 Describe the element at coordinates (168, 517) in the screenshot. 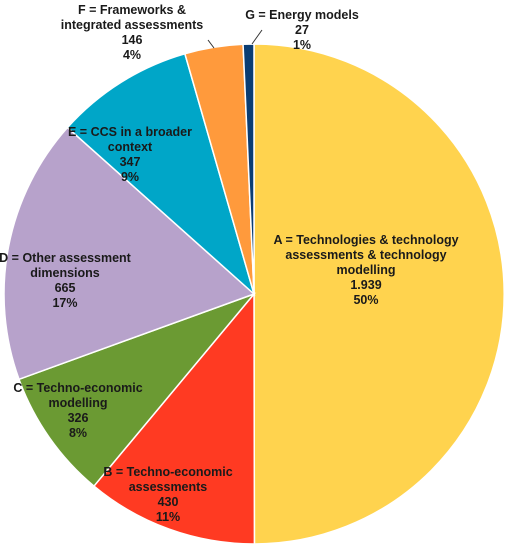

I see `slice-percent: 11%` at that location.